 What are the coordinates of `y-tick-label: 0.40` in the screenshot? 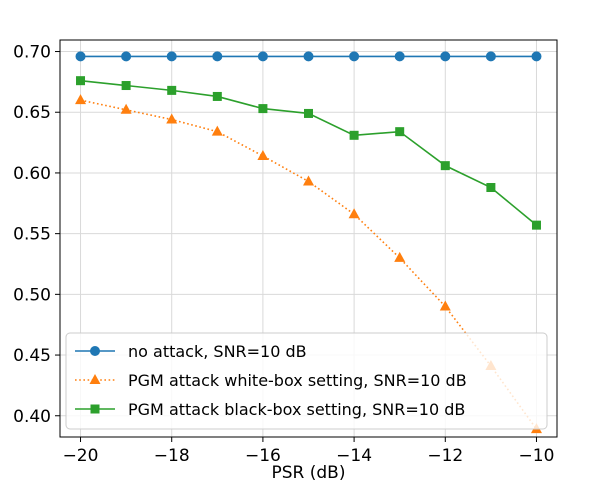 It's located at (32, 417).